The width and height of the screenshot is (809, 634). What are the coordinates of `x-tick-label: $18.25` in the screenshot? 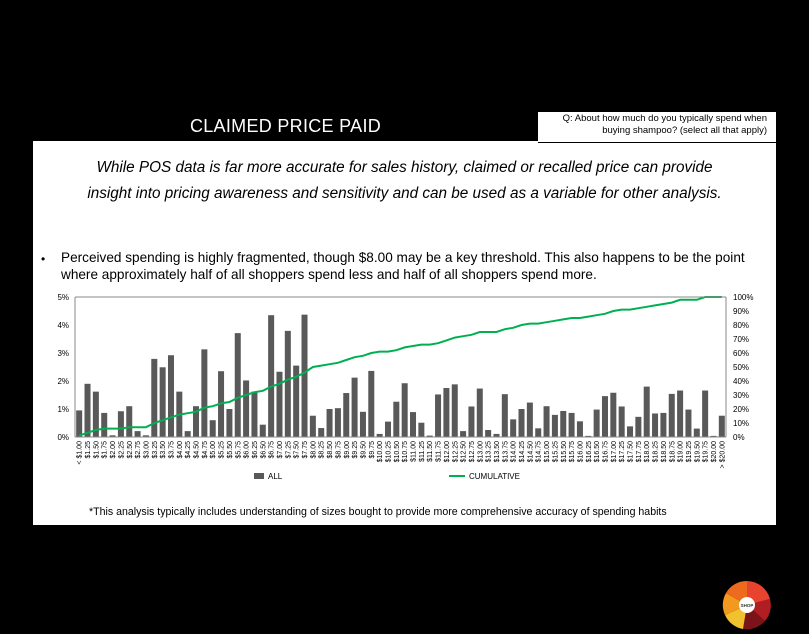 It's located at (656, 452).